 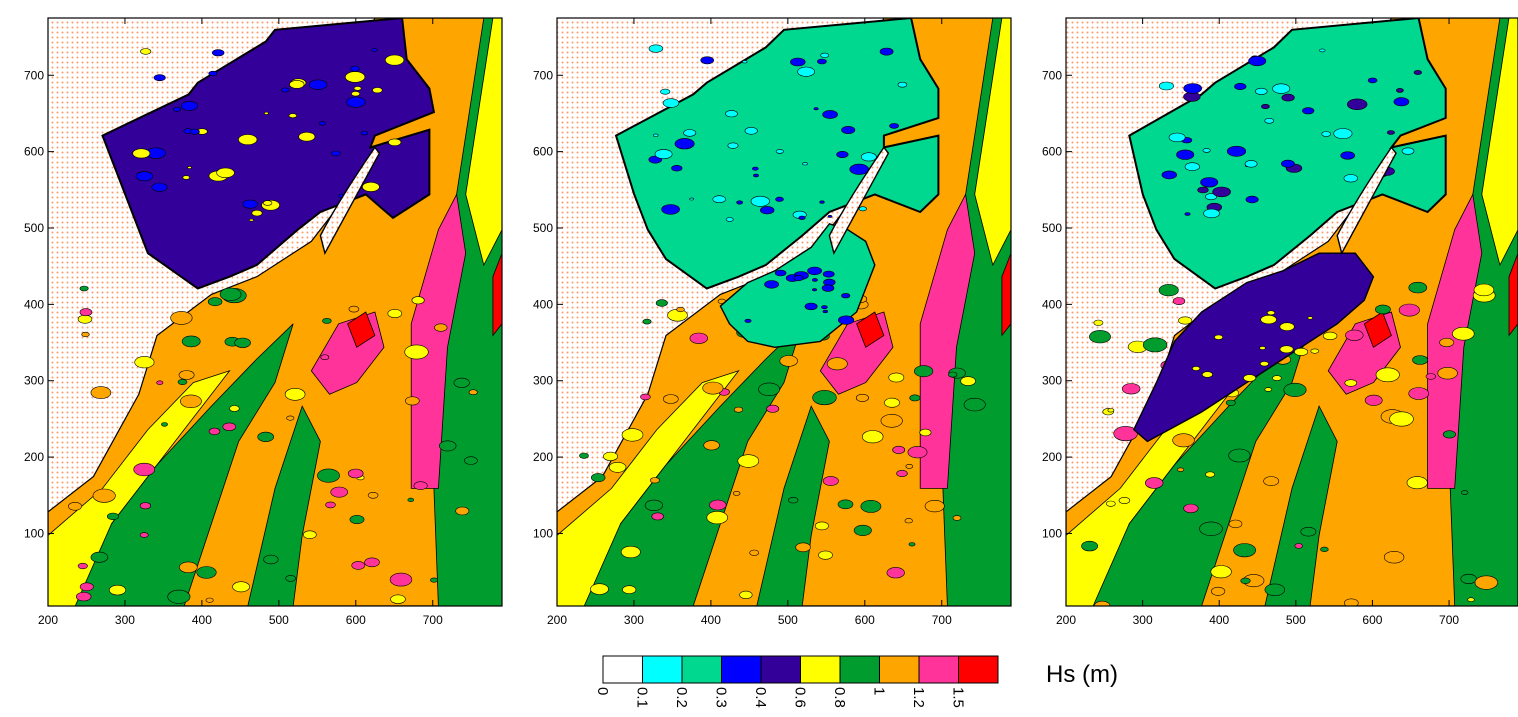 What do you see at coordinates (125, 620) in the screenshot?
I see `x-tick-label: 300` at bounding box center [125, 620].